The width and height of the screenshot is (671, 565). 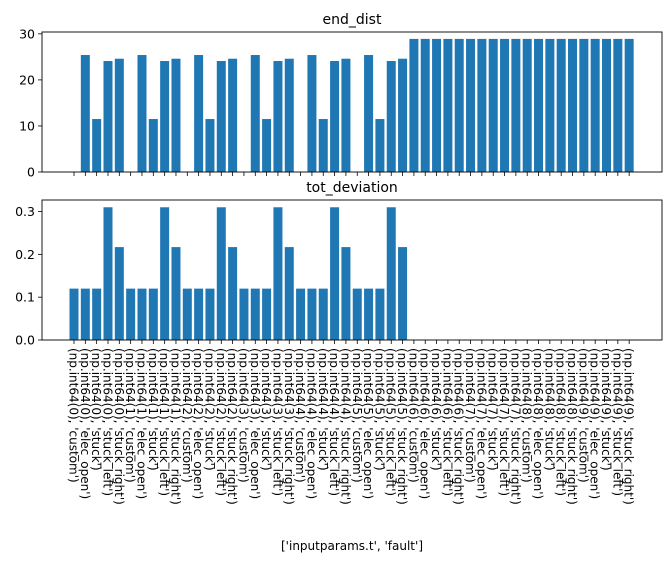 What do you see at coordinates (629, 426) in the screenshot?
I see `x-tick-label: (np.int64(9), 'stuck_right')` at bounding box center [629, 426].